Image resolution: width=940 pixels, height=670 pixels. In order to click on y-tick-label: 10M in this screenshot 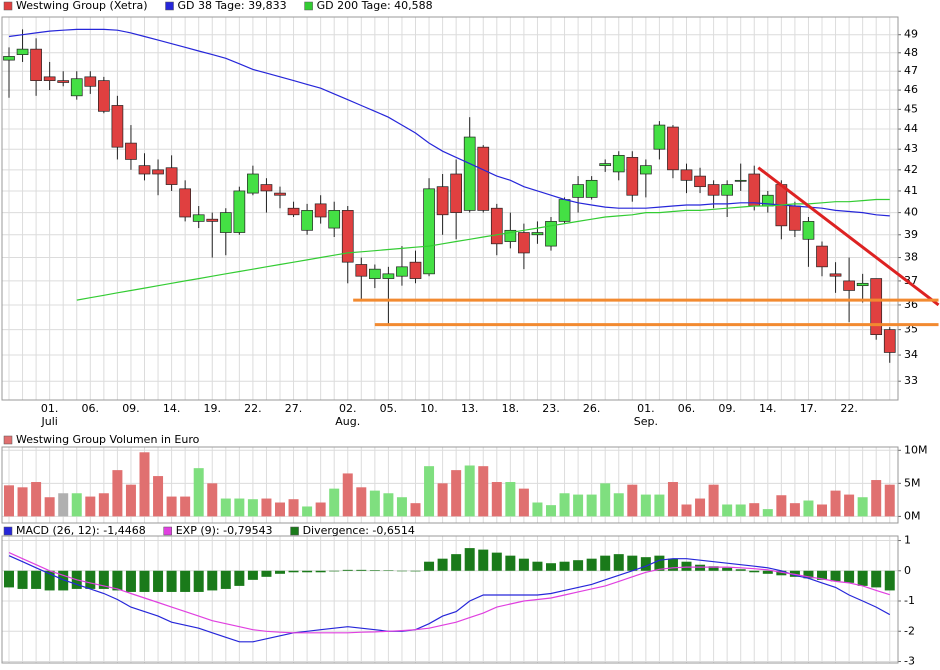, I will do `click(916, 449)`.